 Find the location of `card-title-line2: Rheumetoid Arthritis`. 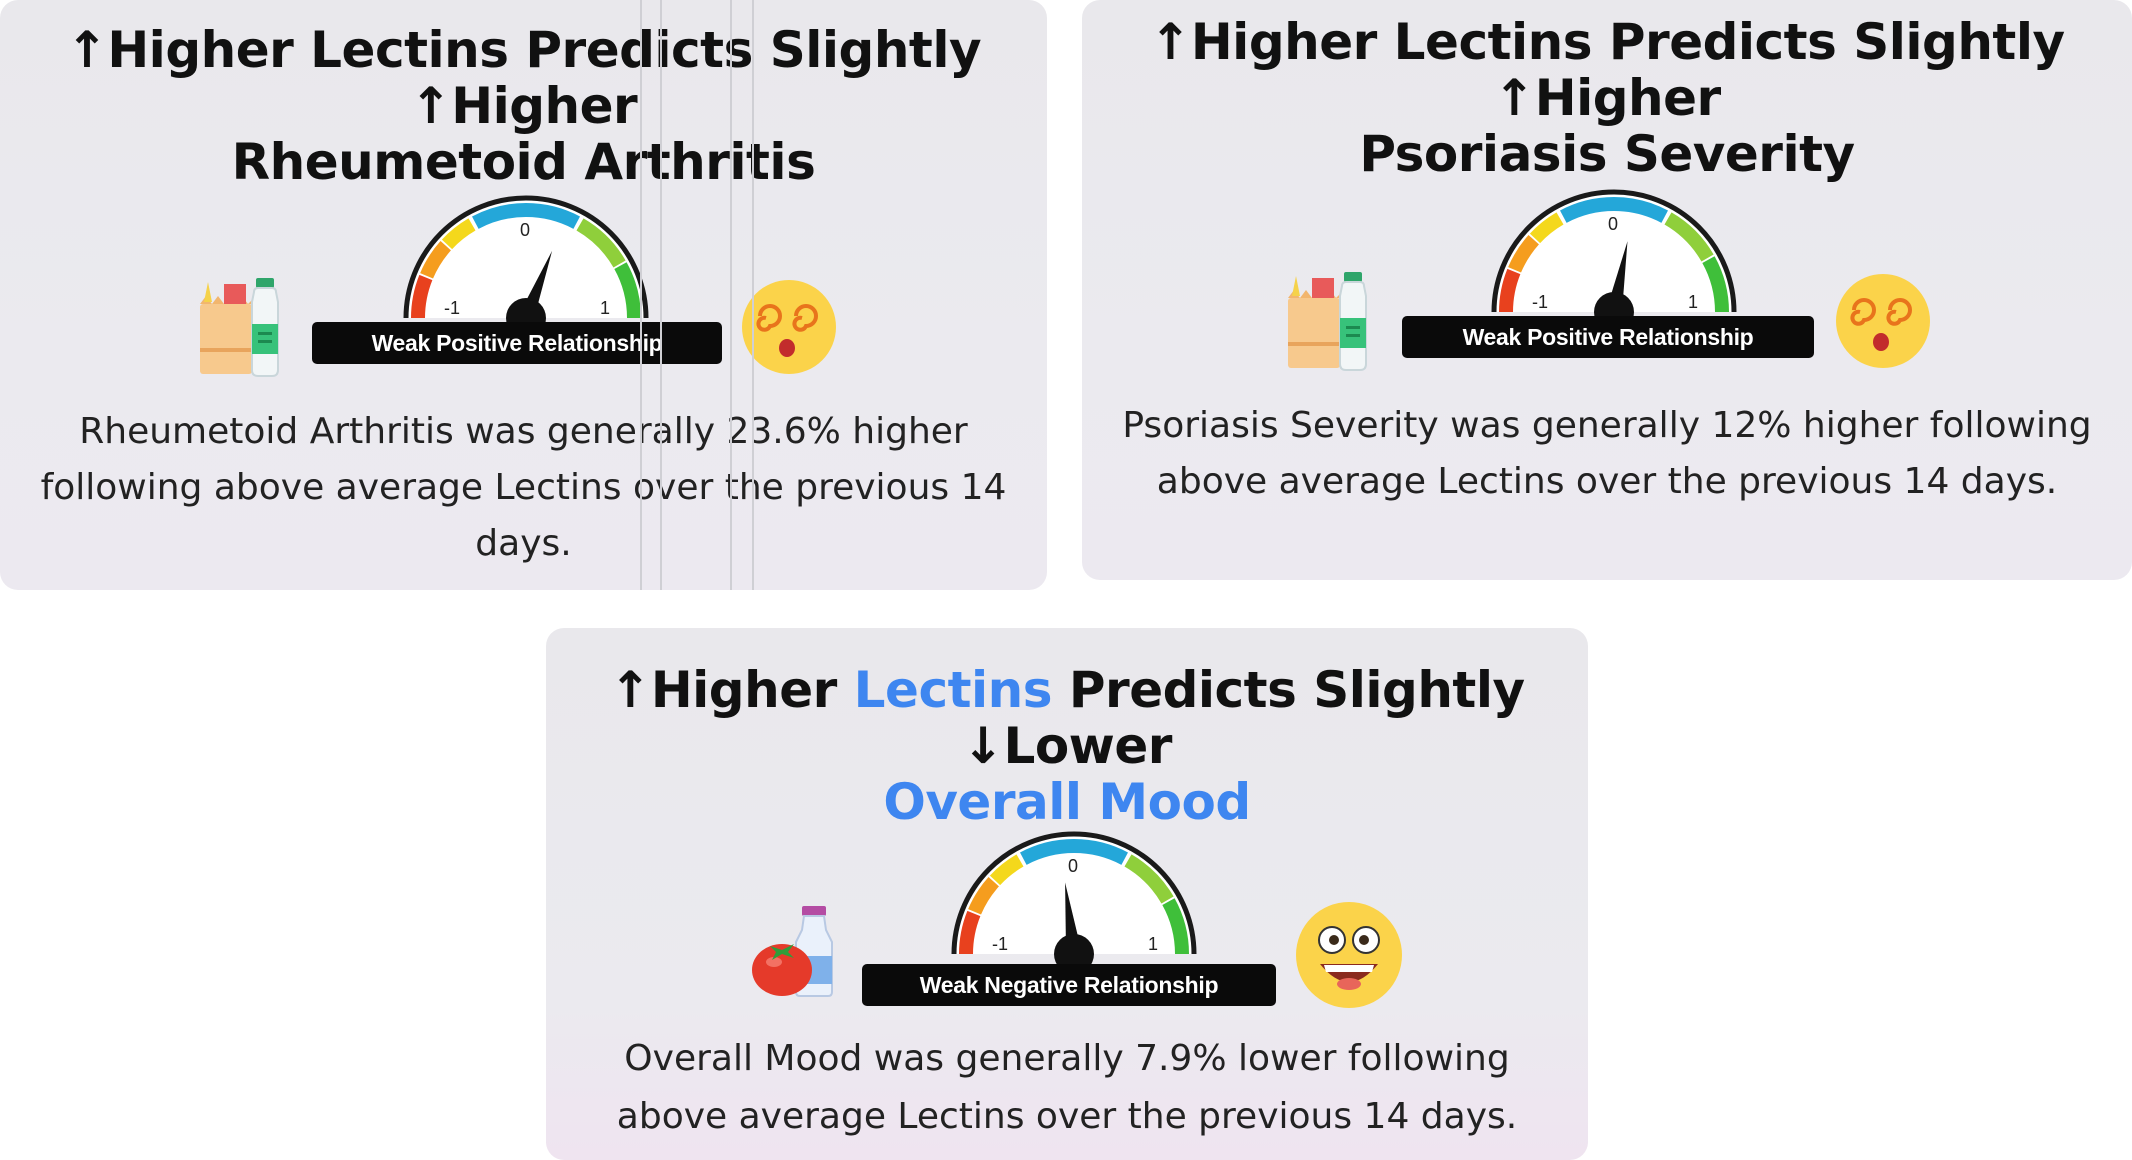

card-title-line2: Rheumetoid Arthritis is located at coordinates (523, 162).